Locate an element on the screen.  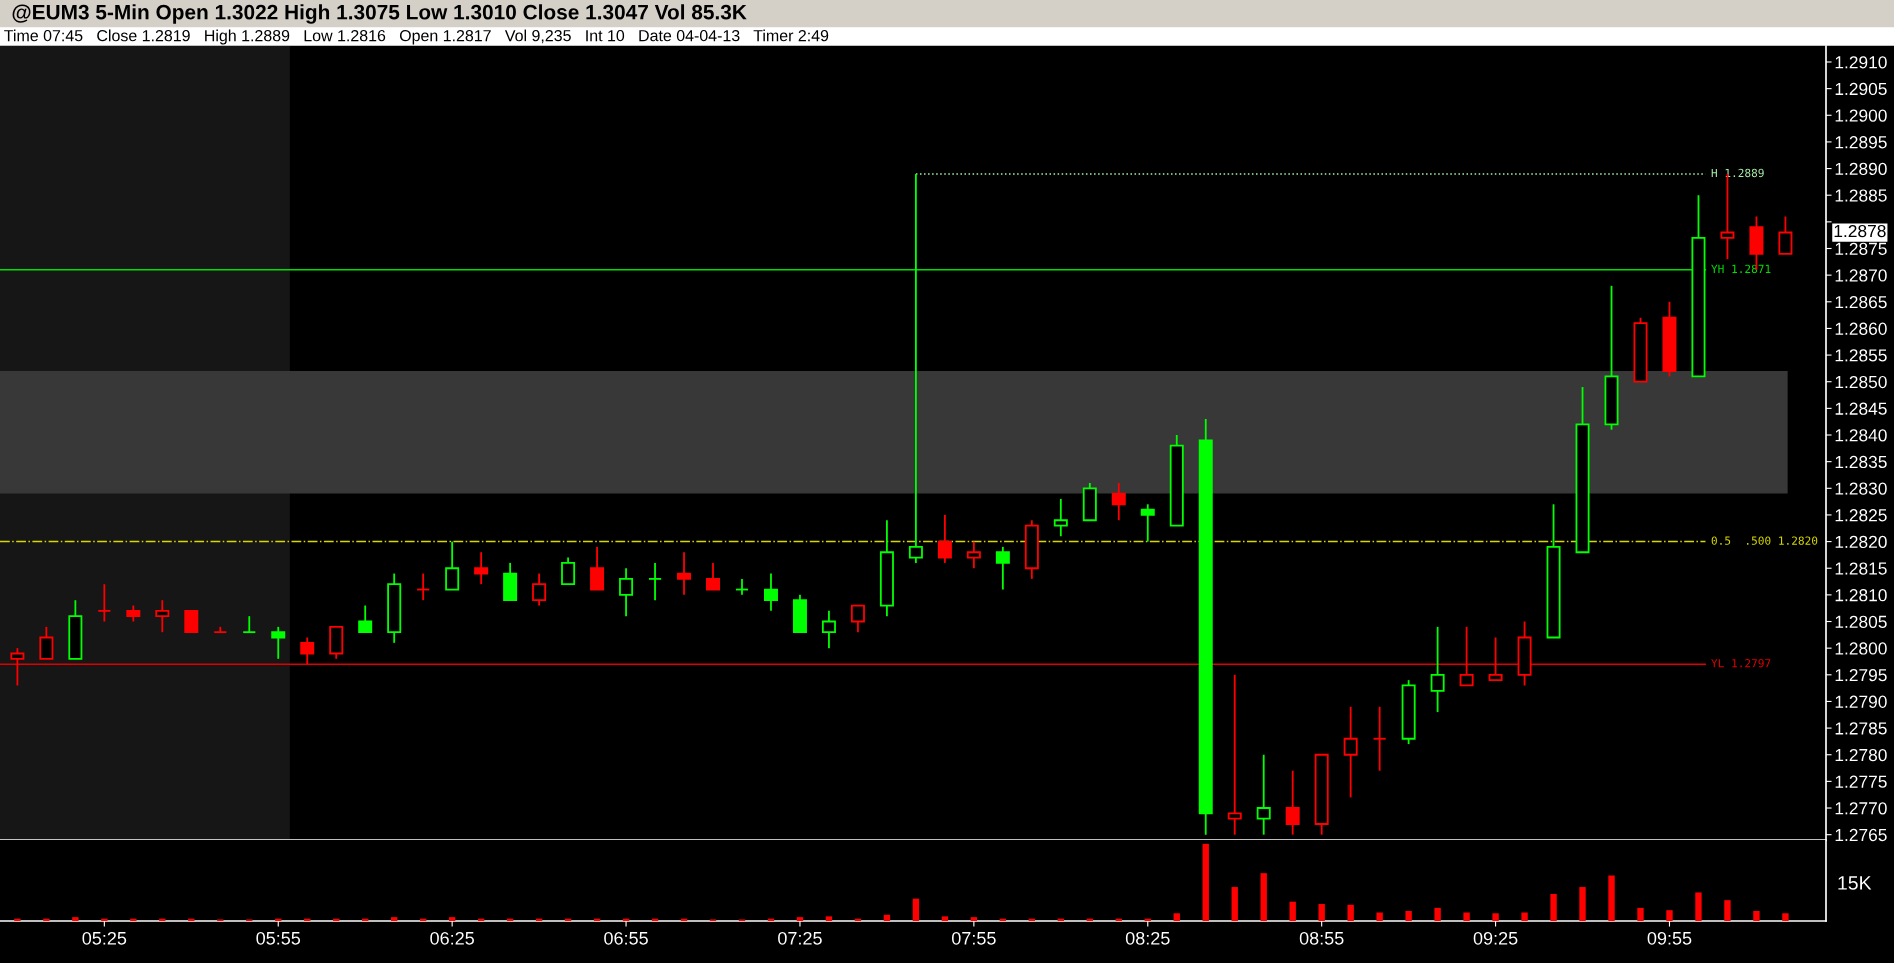
y-tick-label: 1.2775 is located at coordinates (1861, 781).